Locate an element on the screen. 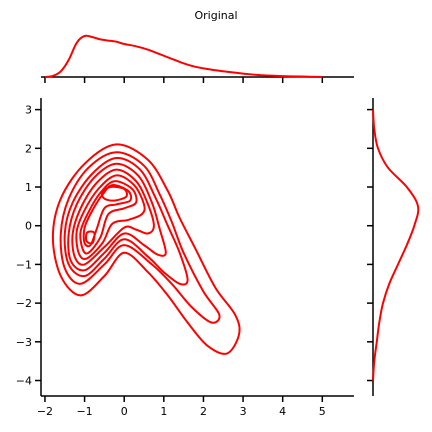  y-axis-ticks: −4 −3 −2 −1 0 1 2 3 is located at coordinates (28, 246).